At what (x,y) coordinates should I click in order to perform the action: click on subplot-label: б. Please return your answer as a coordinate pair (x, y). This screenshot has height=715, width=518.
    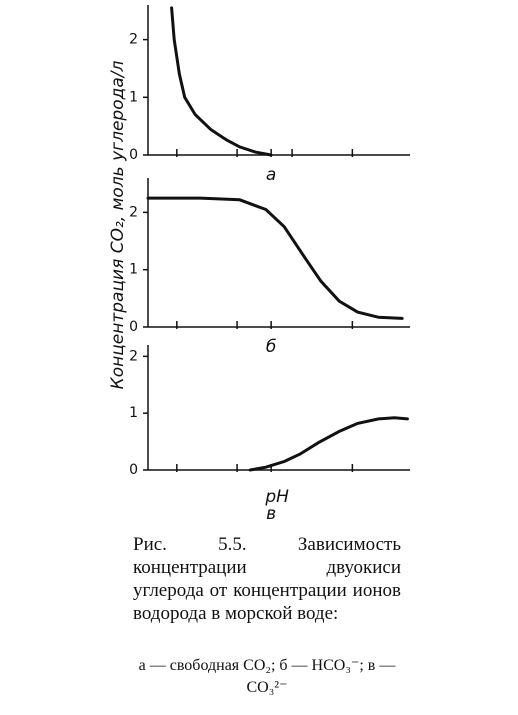
    Looking at the image, I should click on (271, 347).